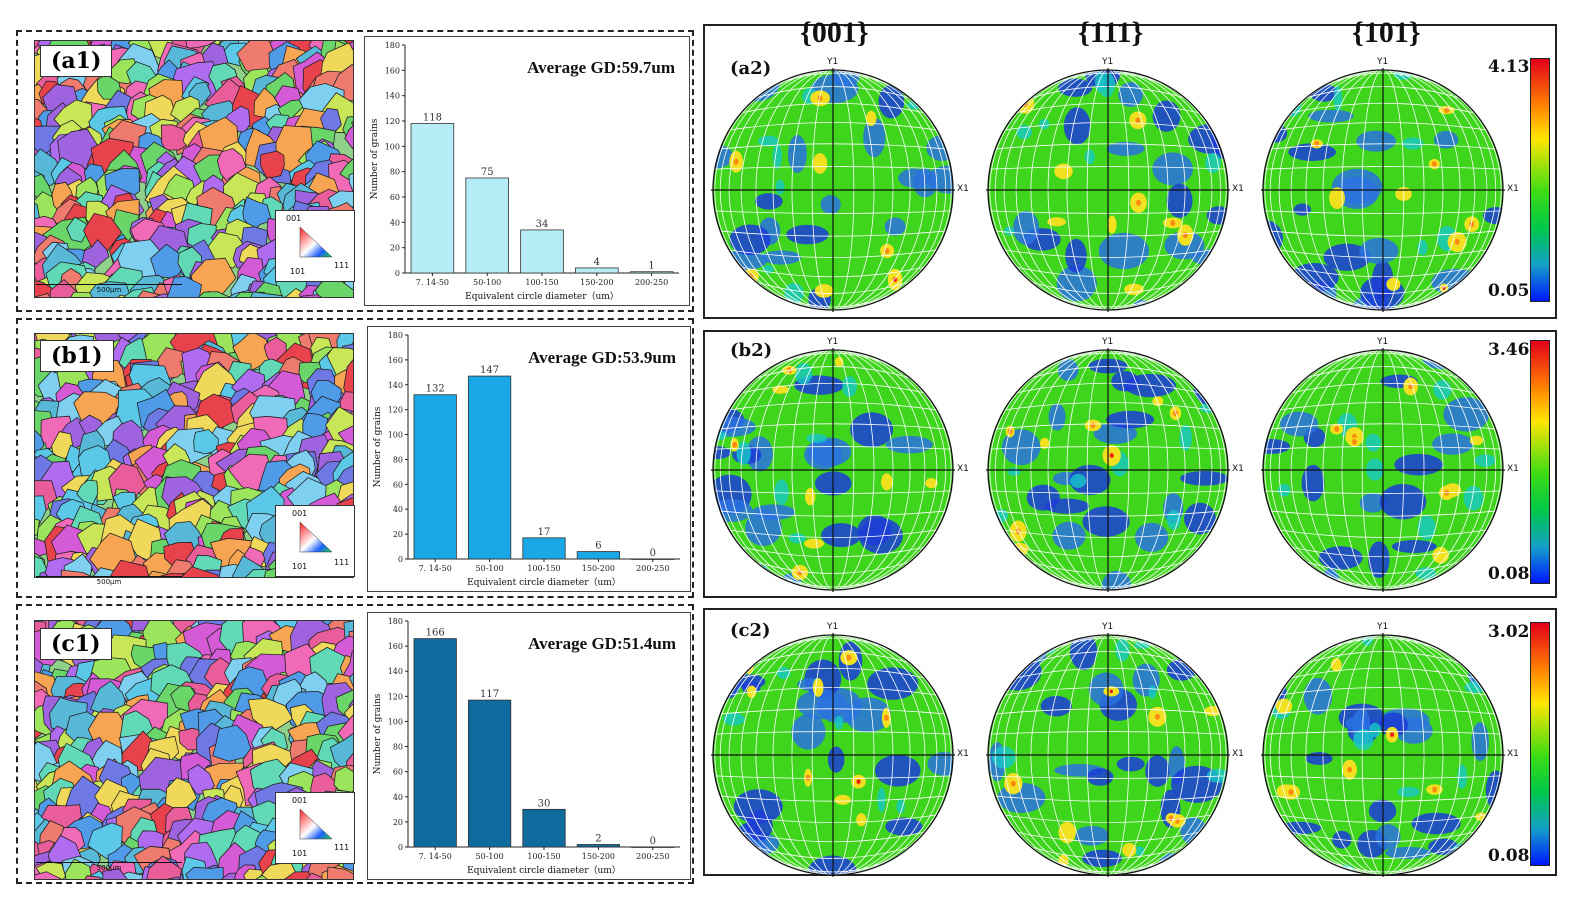 Image resolution: width=1588 pixels, height=906 pixels. Describe the element at coordinates (490, 568) in the screenshot. I see `x-tick-label: 50-100` at that location.